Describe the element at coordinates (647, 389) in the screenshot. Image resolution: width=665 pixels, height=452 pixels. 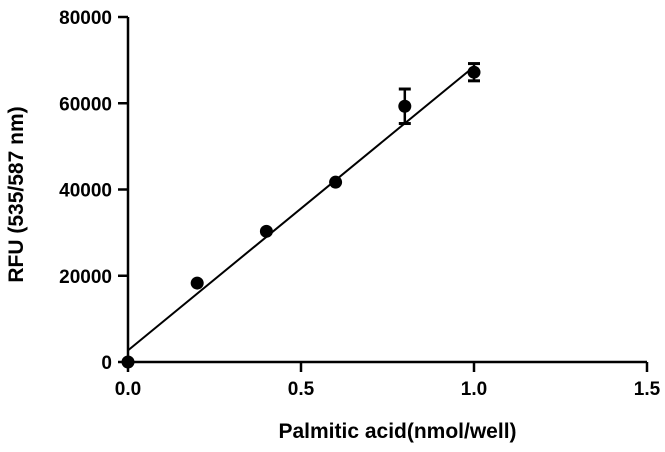
I see `x-tick-label: 1.5` at that location.